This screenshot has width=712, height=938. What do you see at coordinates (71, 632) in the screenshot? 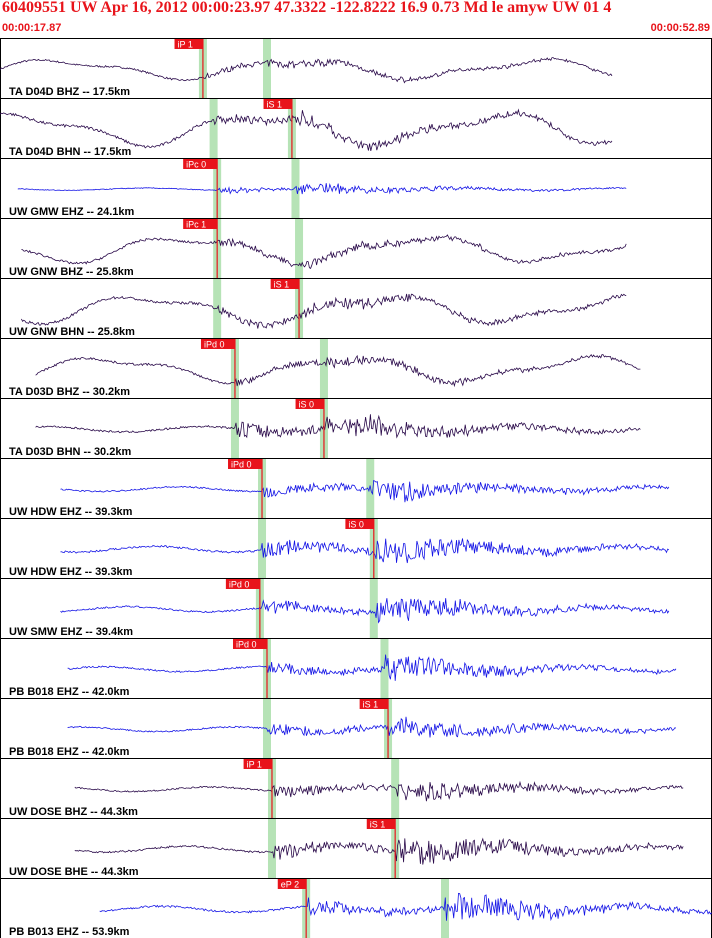
I see `station-label: UW SMW EHZ -- 39.4km` at bounding box center [71, 632].